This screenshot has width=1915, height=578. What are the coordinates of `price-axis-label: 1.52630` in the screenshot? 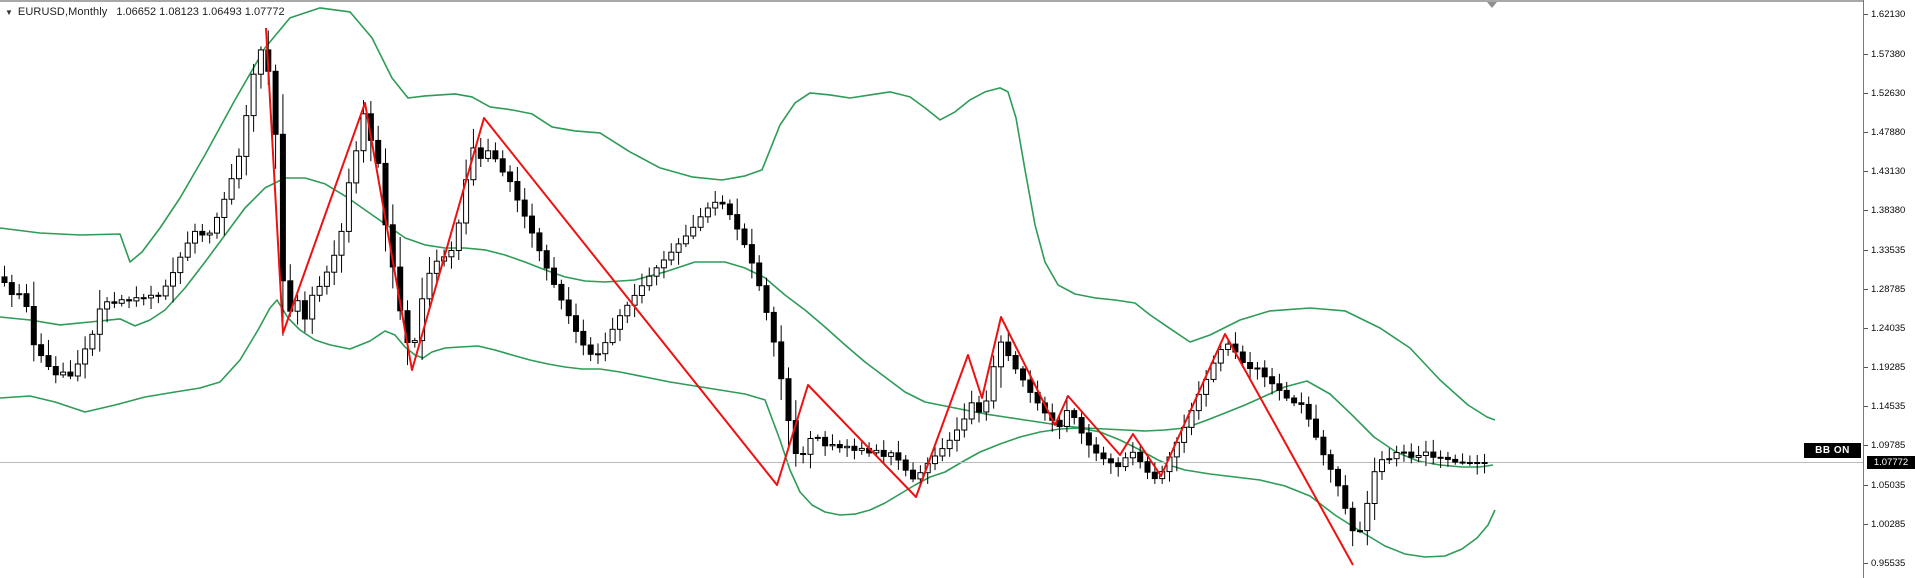 It's located at (1884, 93).